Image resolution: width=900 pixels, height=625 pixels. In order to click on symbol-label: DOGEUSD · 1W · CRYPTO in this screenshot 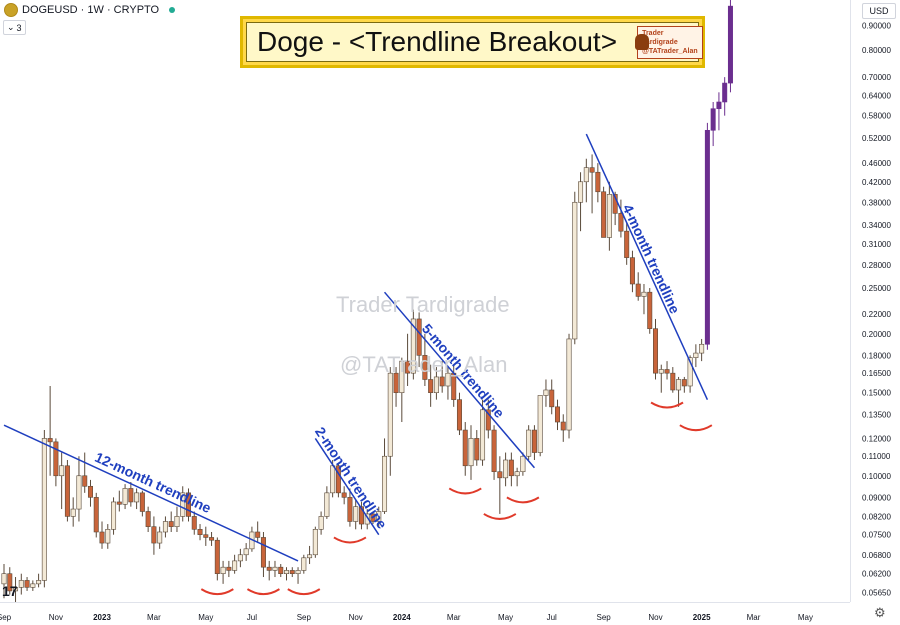, I will do `click(91, 10)`.